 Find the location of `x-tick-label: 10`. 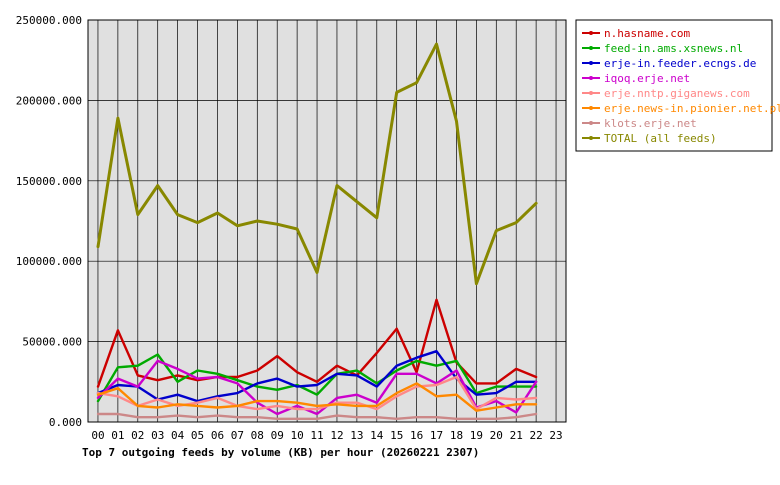

x-tick-label: 10 is located at coordinates (297, 435).